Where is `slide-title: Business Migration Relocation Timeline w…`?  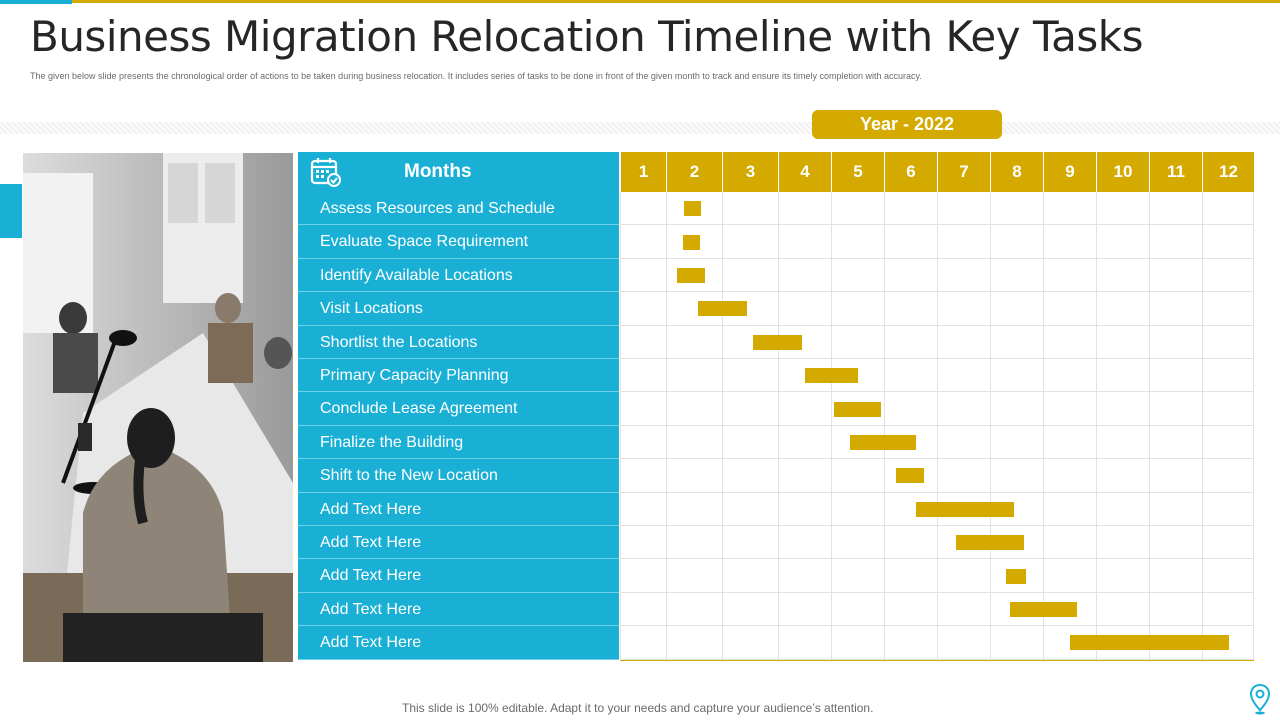
slide-title: Business Migration Relocation Timeline w… is located at coordinates (586, 36).